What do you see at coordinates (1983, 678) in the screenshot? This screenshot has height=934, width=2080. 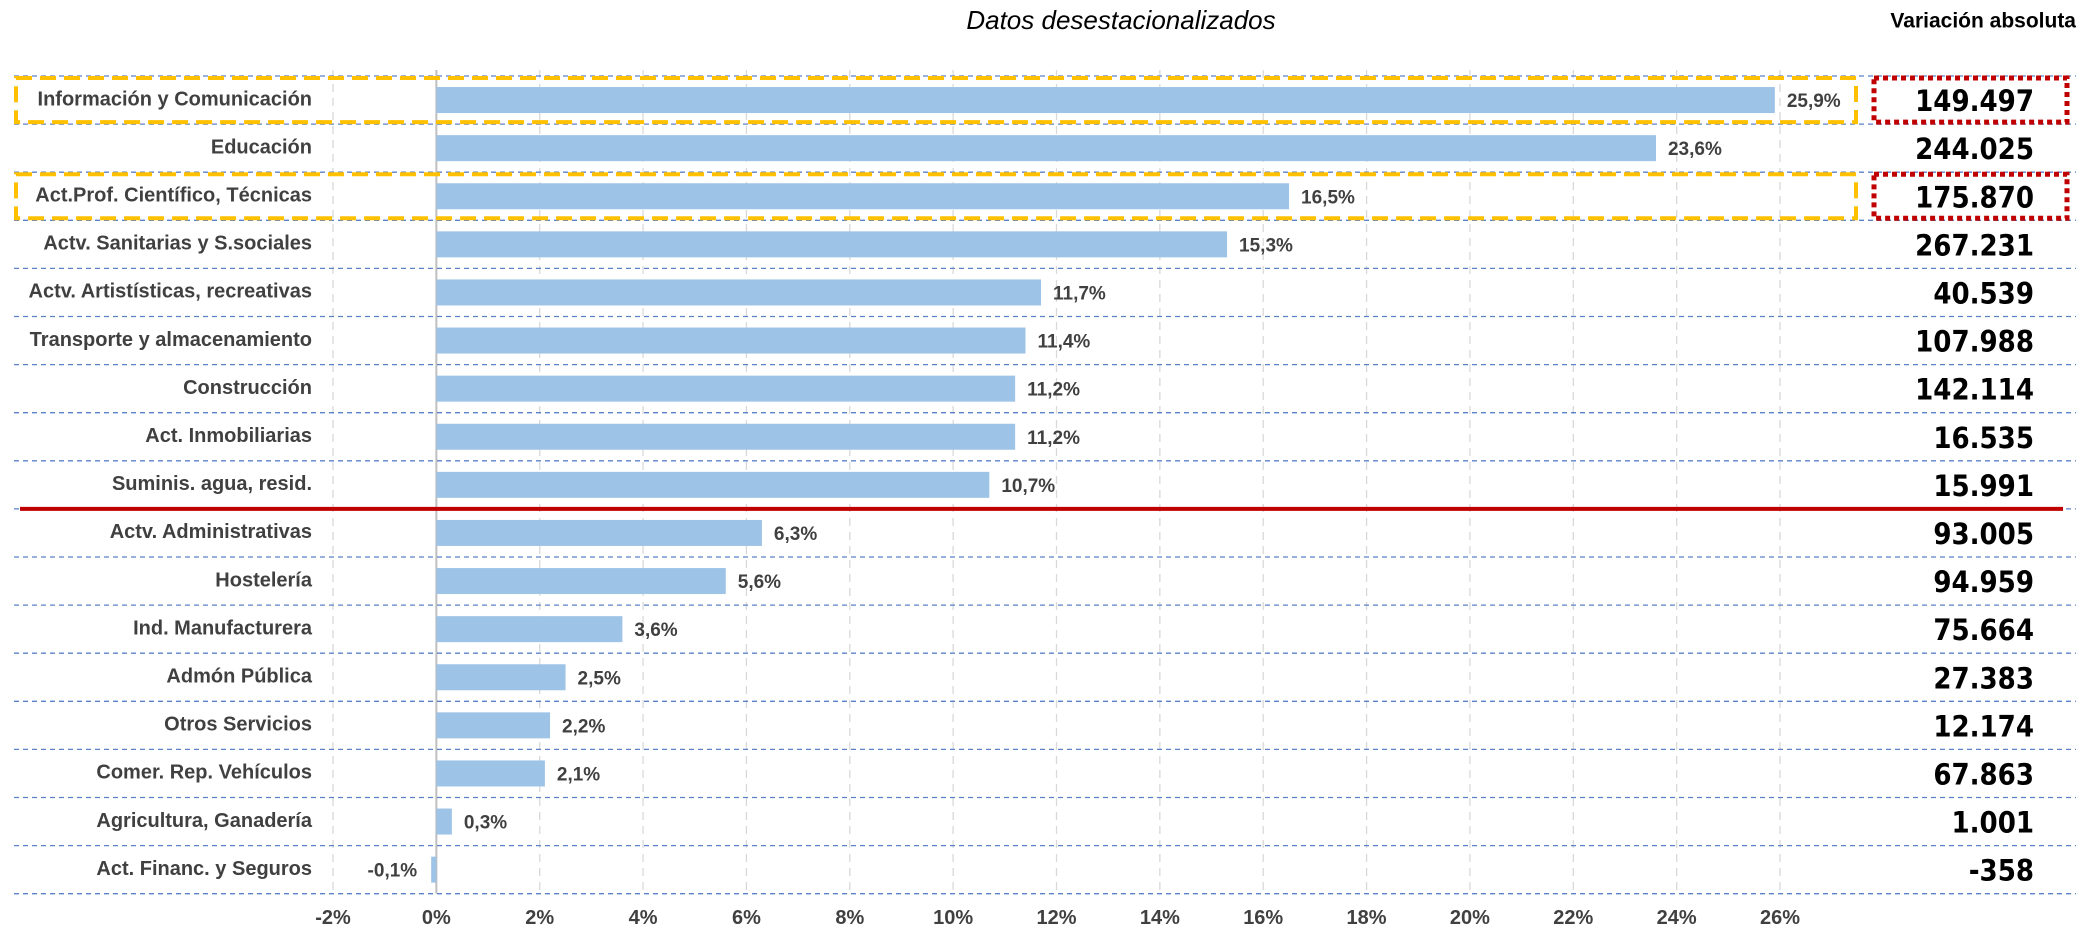 I see `absolute-value: 27.383` at bounding box center [1983, 678].